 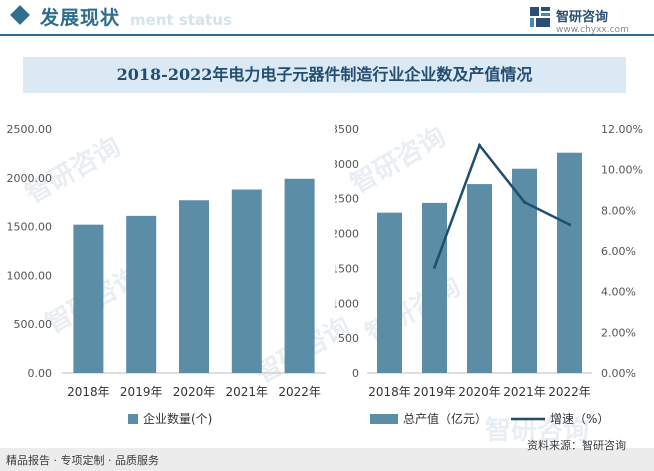 What do you see at coordinates (40, 373) in the screenshot?
I see `y-tick-label: 0.00` at bounding box center [40, 373].